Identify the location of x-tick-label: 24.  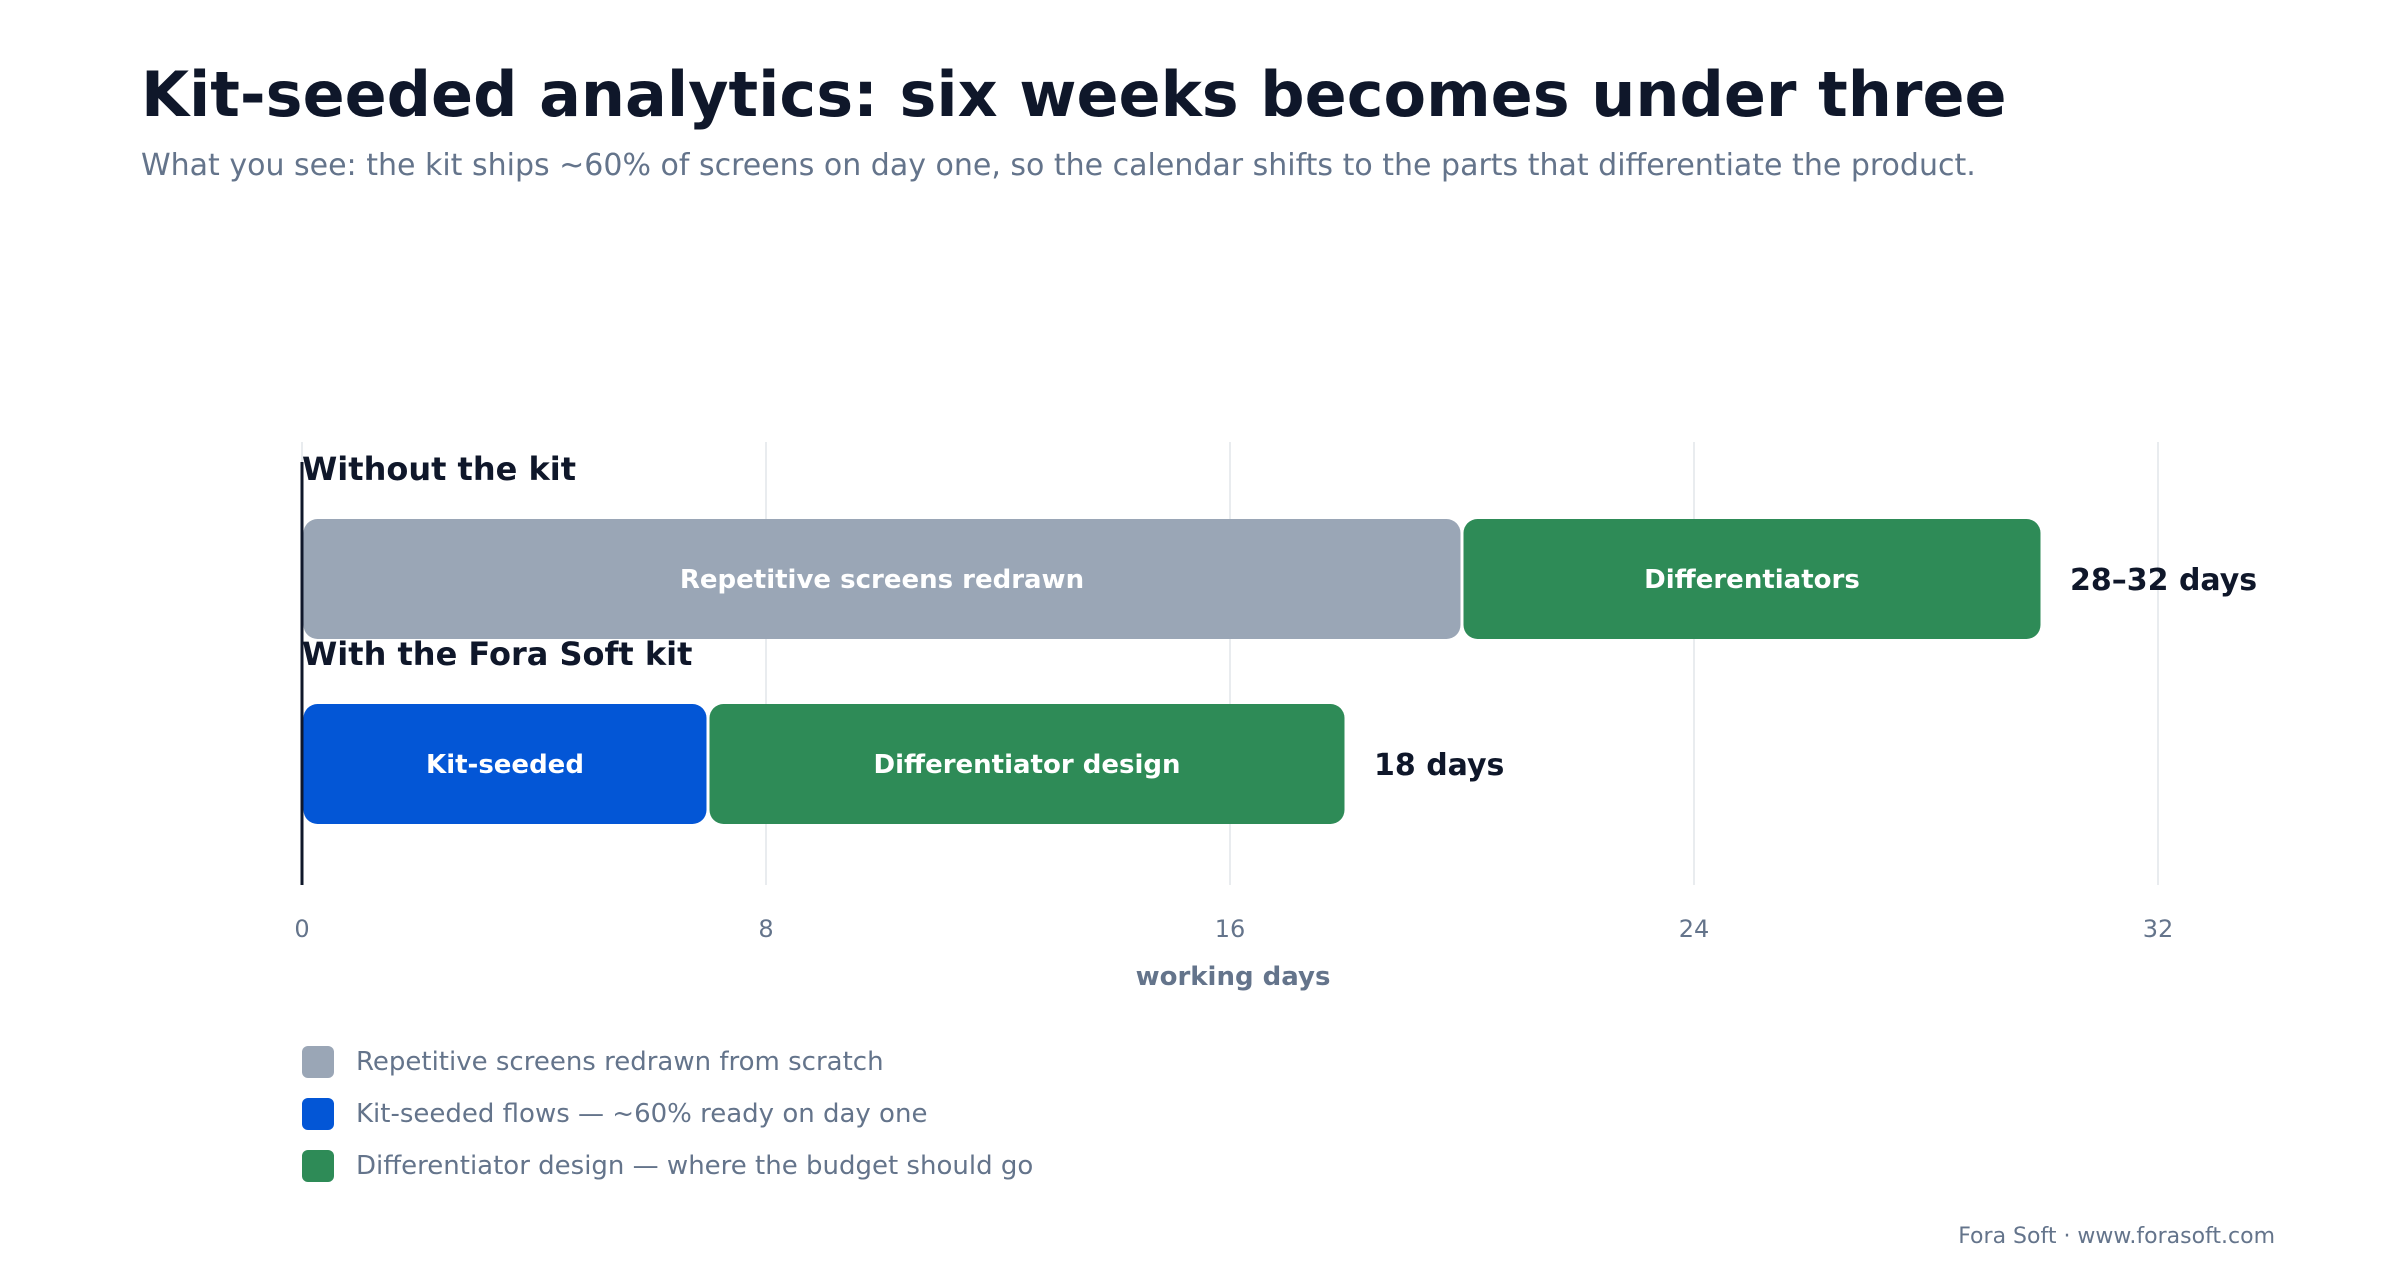
(1694, 929).